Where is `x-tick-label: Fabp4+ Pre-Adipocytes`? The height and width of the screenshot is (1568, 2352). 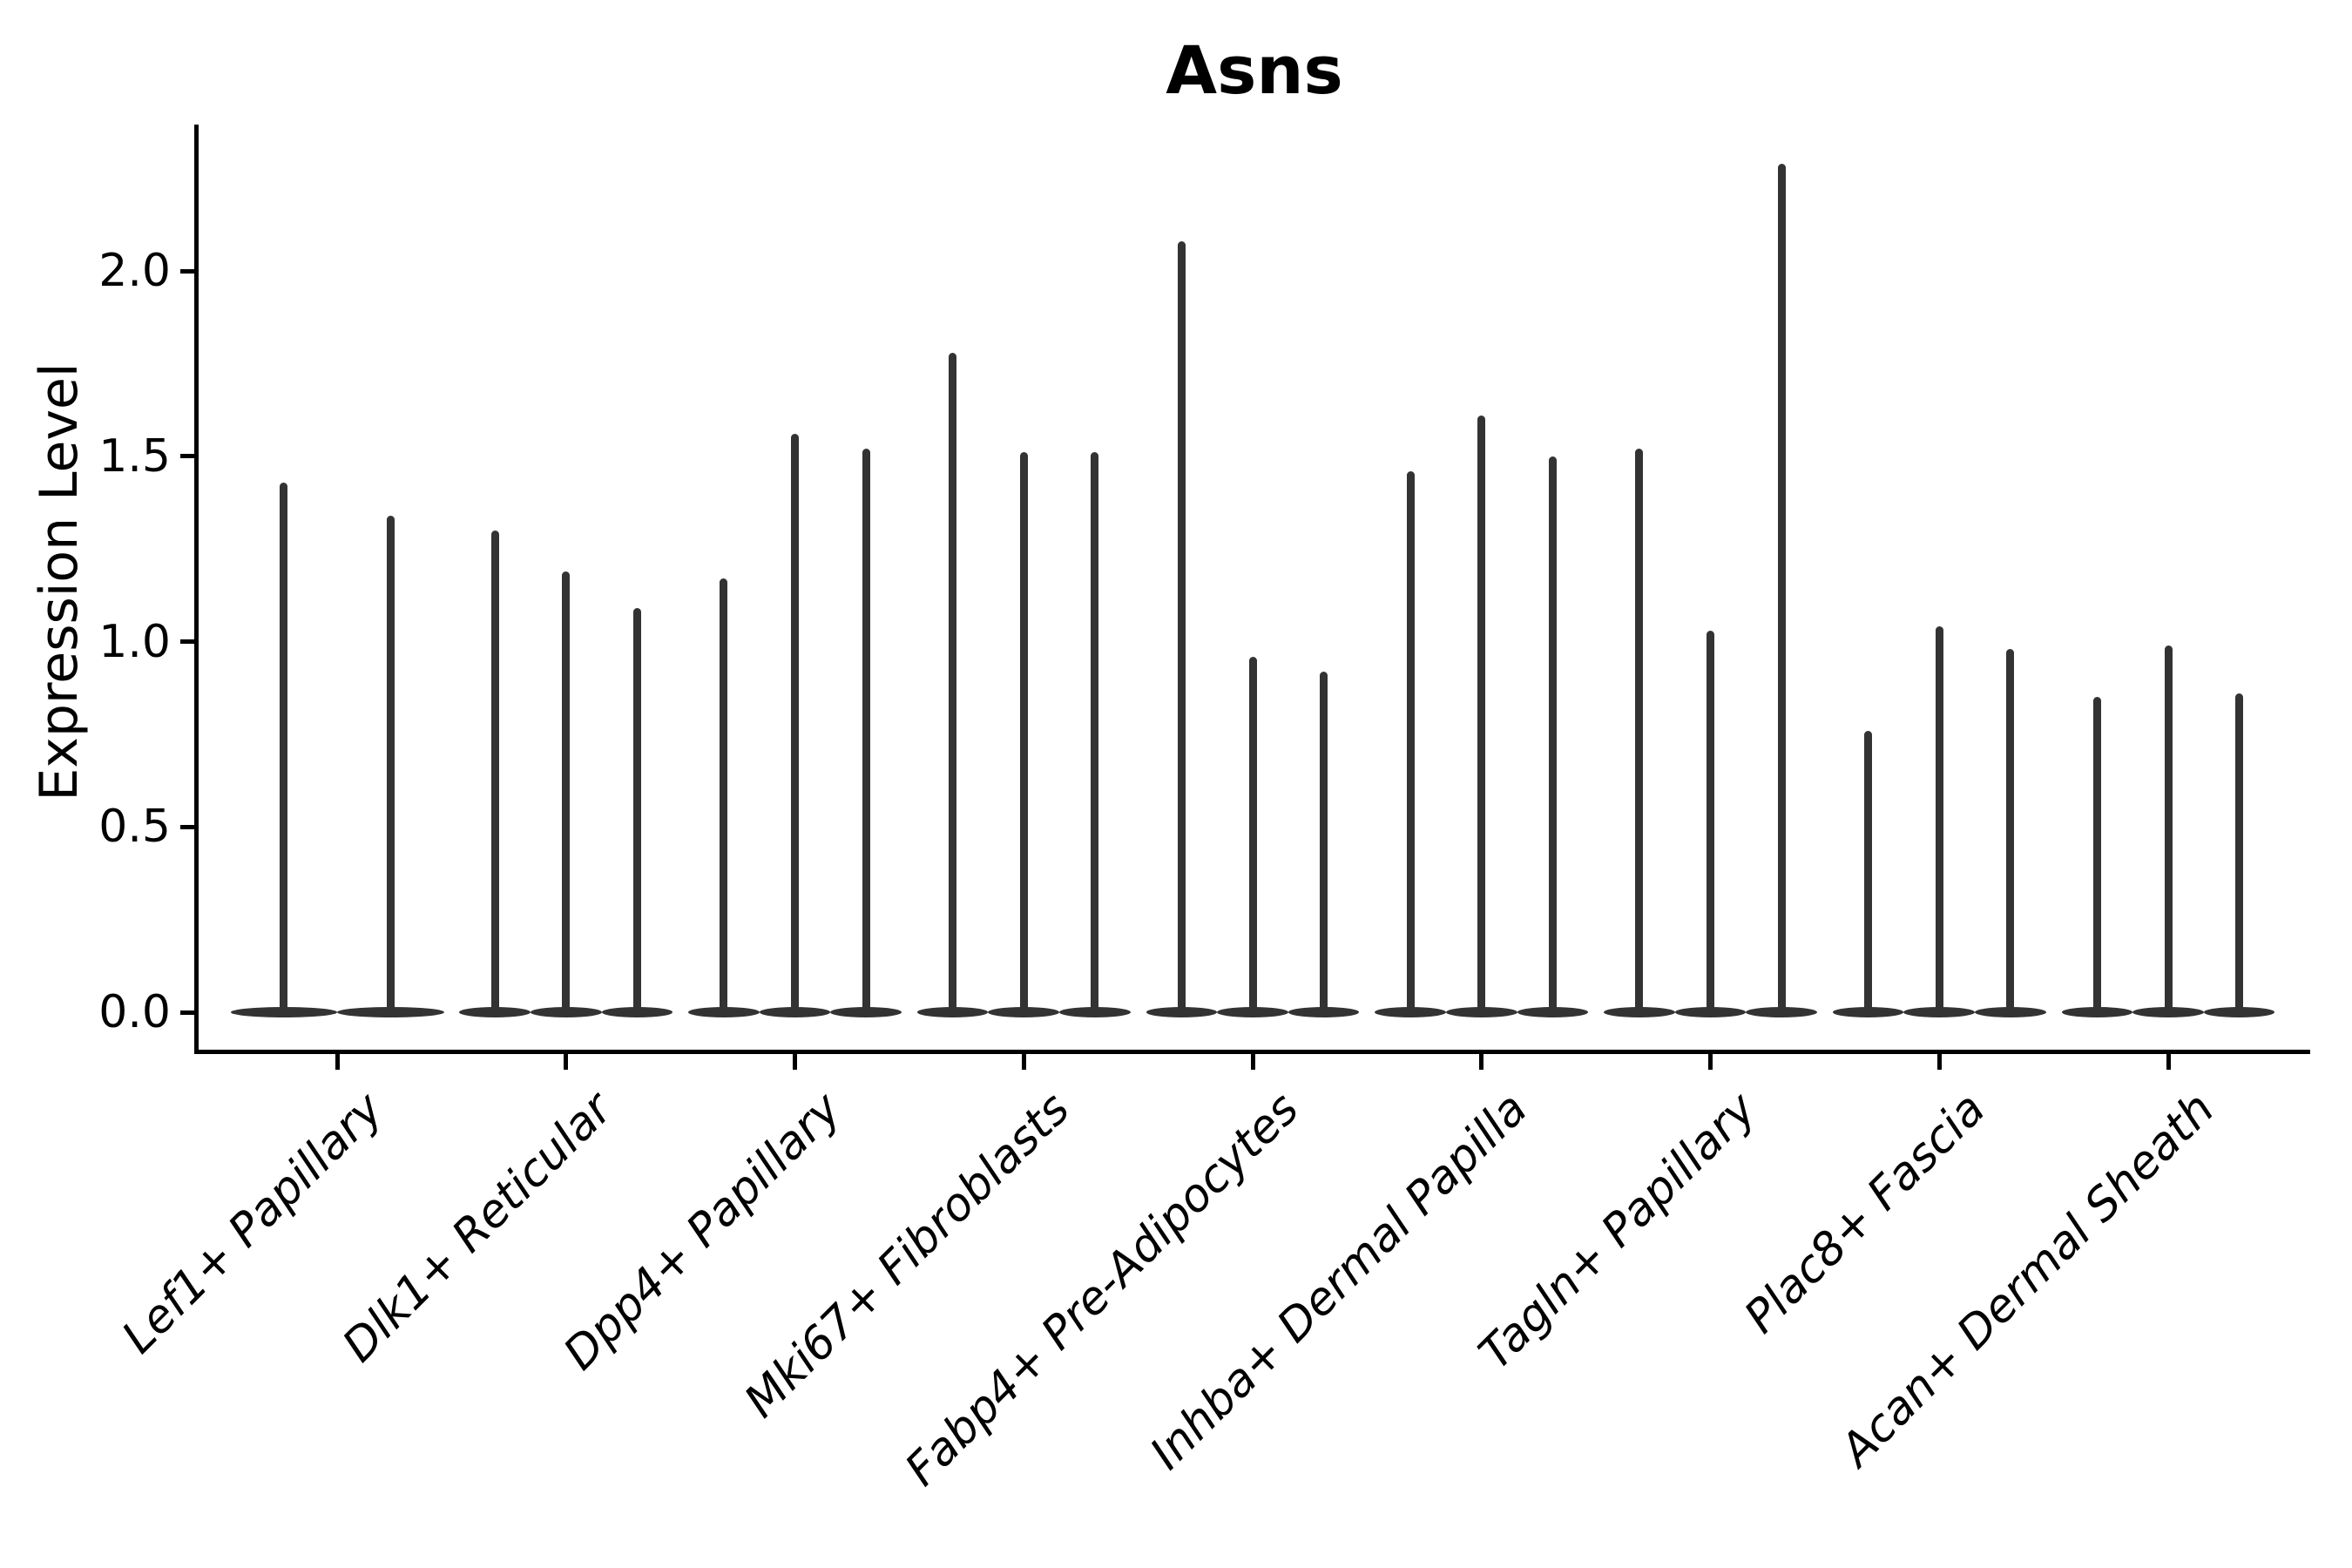 x-tick-label: Fabp4+ Pre-Adipocytes is located at coordinates (1102, 1290).